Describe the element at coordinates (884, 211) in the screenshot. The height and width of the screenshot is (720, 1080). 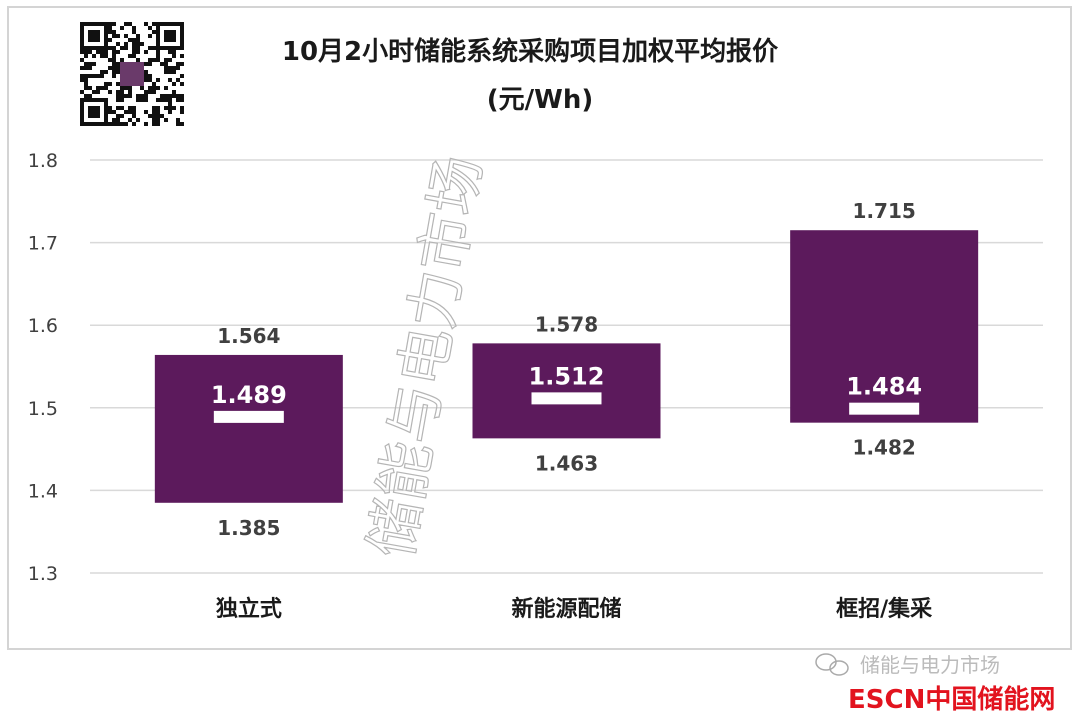
I see `max-label: 1.715` at that location.